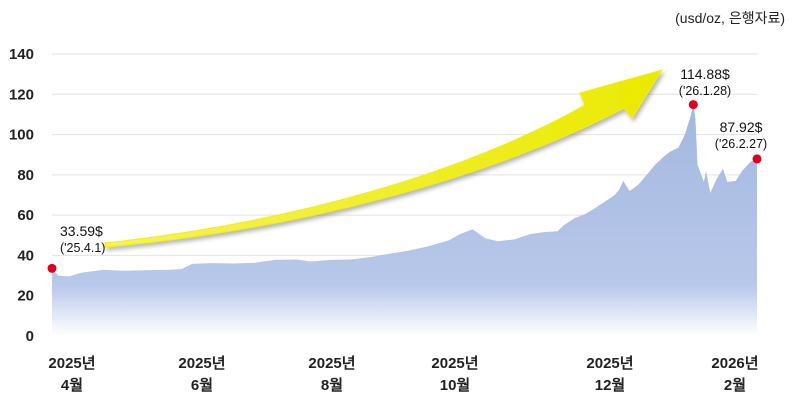  Describe the element at coordinates (202, 385) in the screenshot. I see `x-tick-label: 6월` at that location.